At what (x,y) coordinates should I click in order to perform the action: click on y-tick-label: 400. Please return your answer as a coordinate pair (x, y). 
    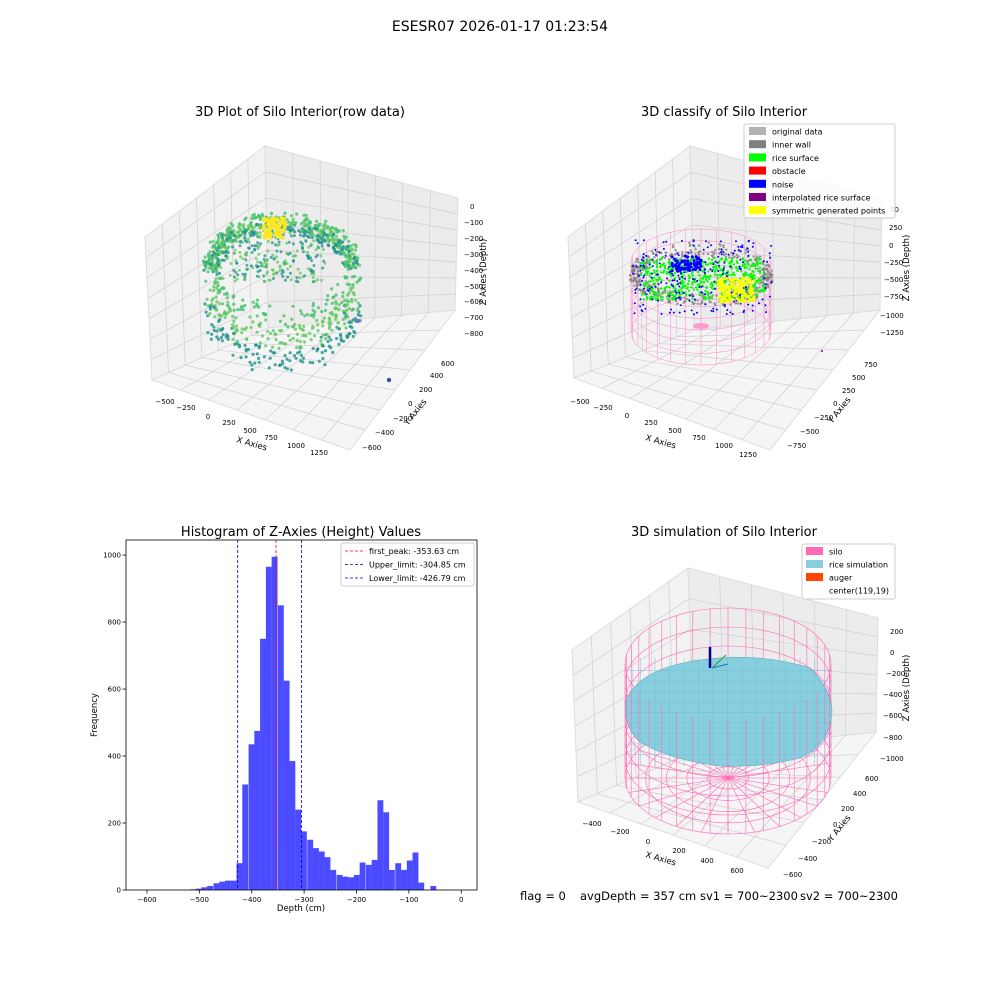
    Looking at the image, I should click on (436, 376).